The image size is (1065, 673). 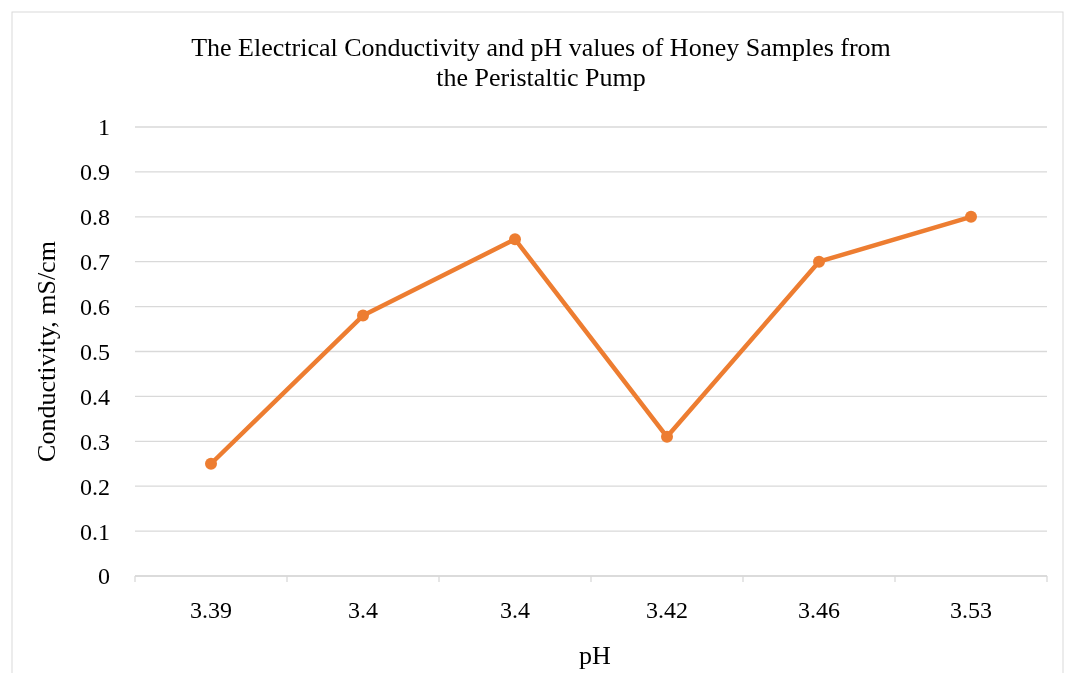 I want to click on chart-title: The Electrical Conductivity and pH values of Honey Samples from the Peristaltic Pump, so click(x=541, y=62).